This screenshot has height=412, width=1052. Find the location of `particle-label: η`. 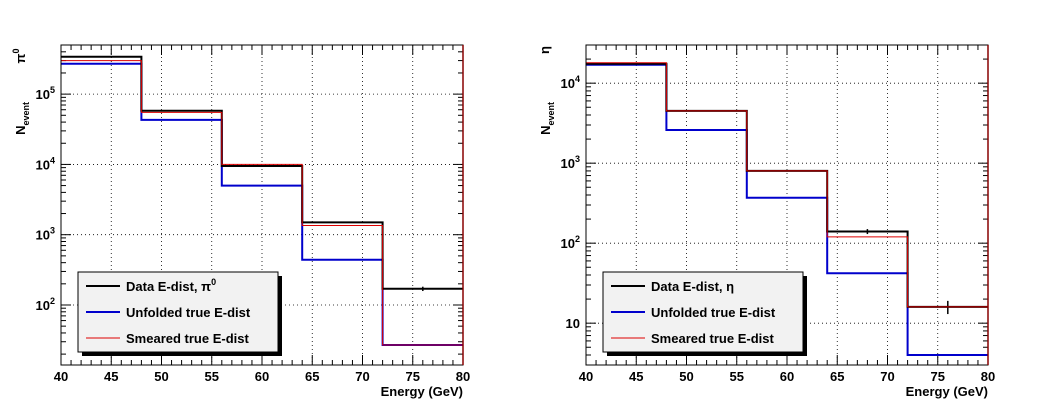

particle-label: η is located at coordinates (544, 50).